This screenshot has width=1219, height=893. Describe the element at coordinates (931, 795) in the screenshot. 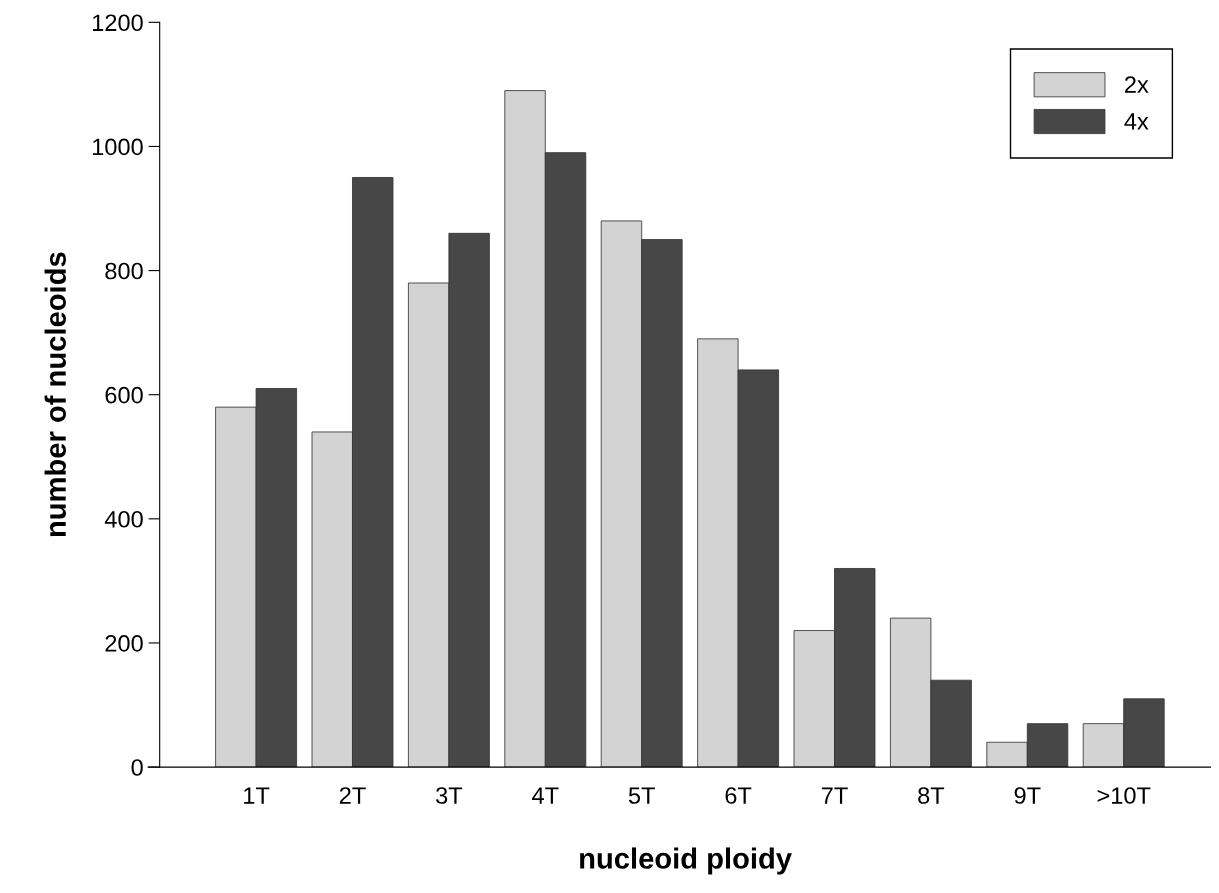

I see `x-tick-label: 8T` at that location.